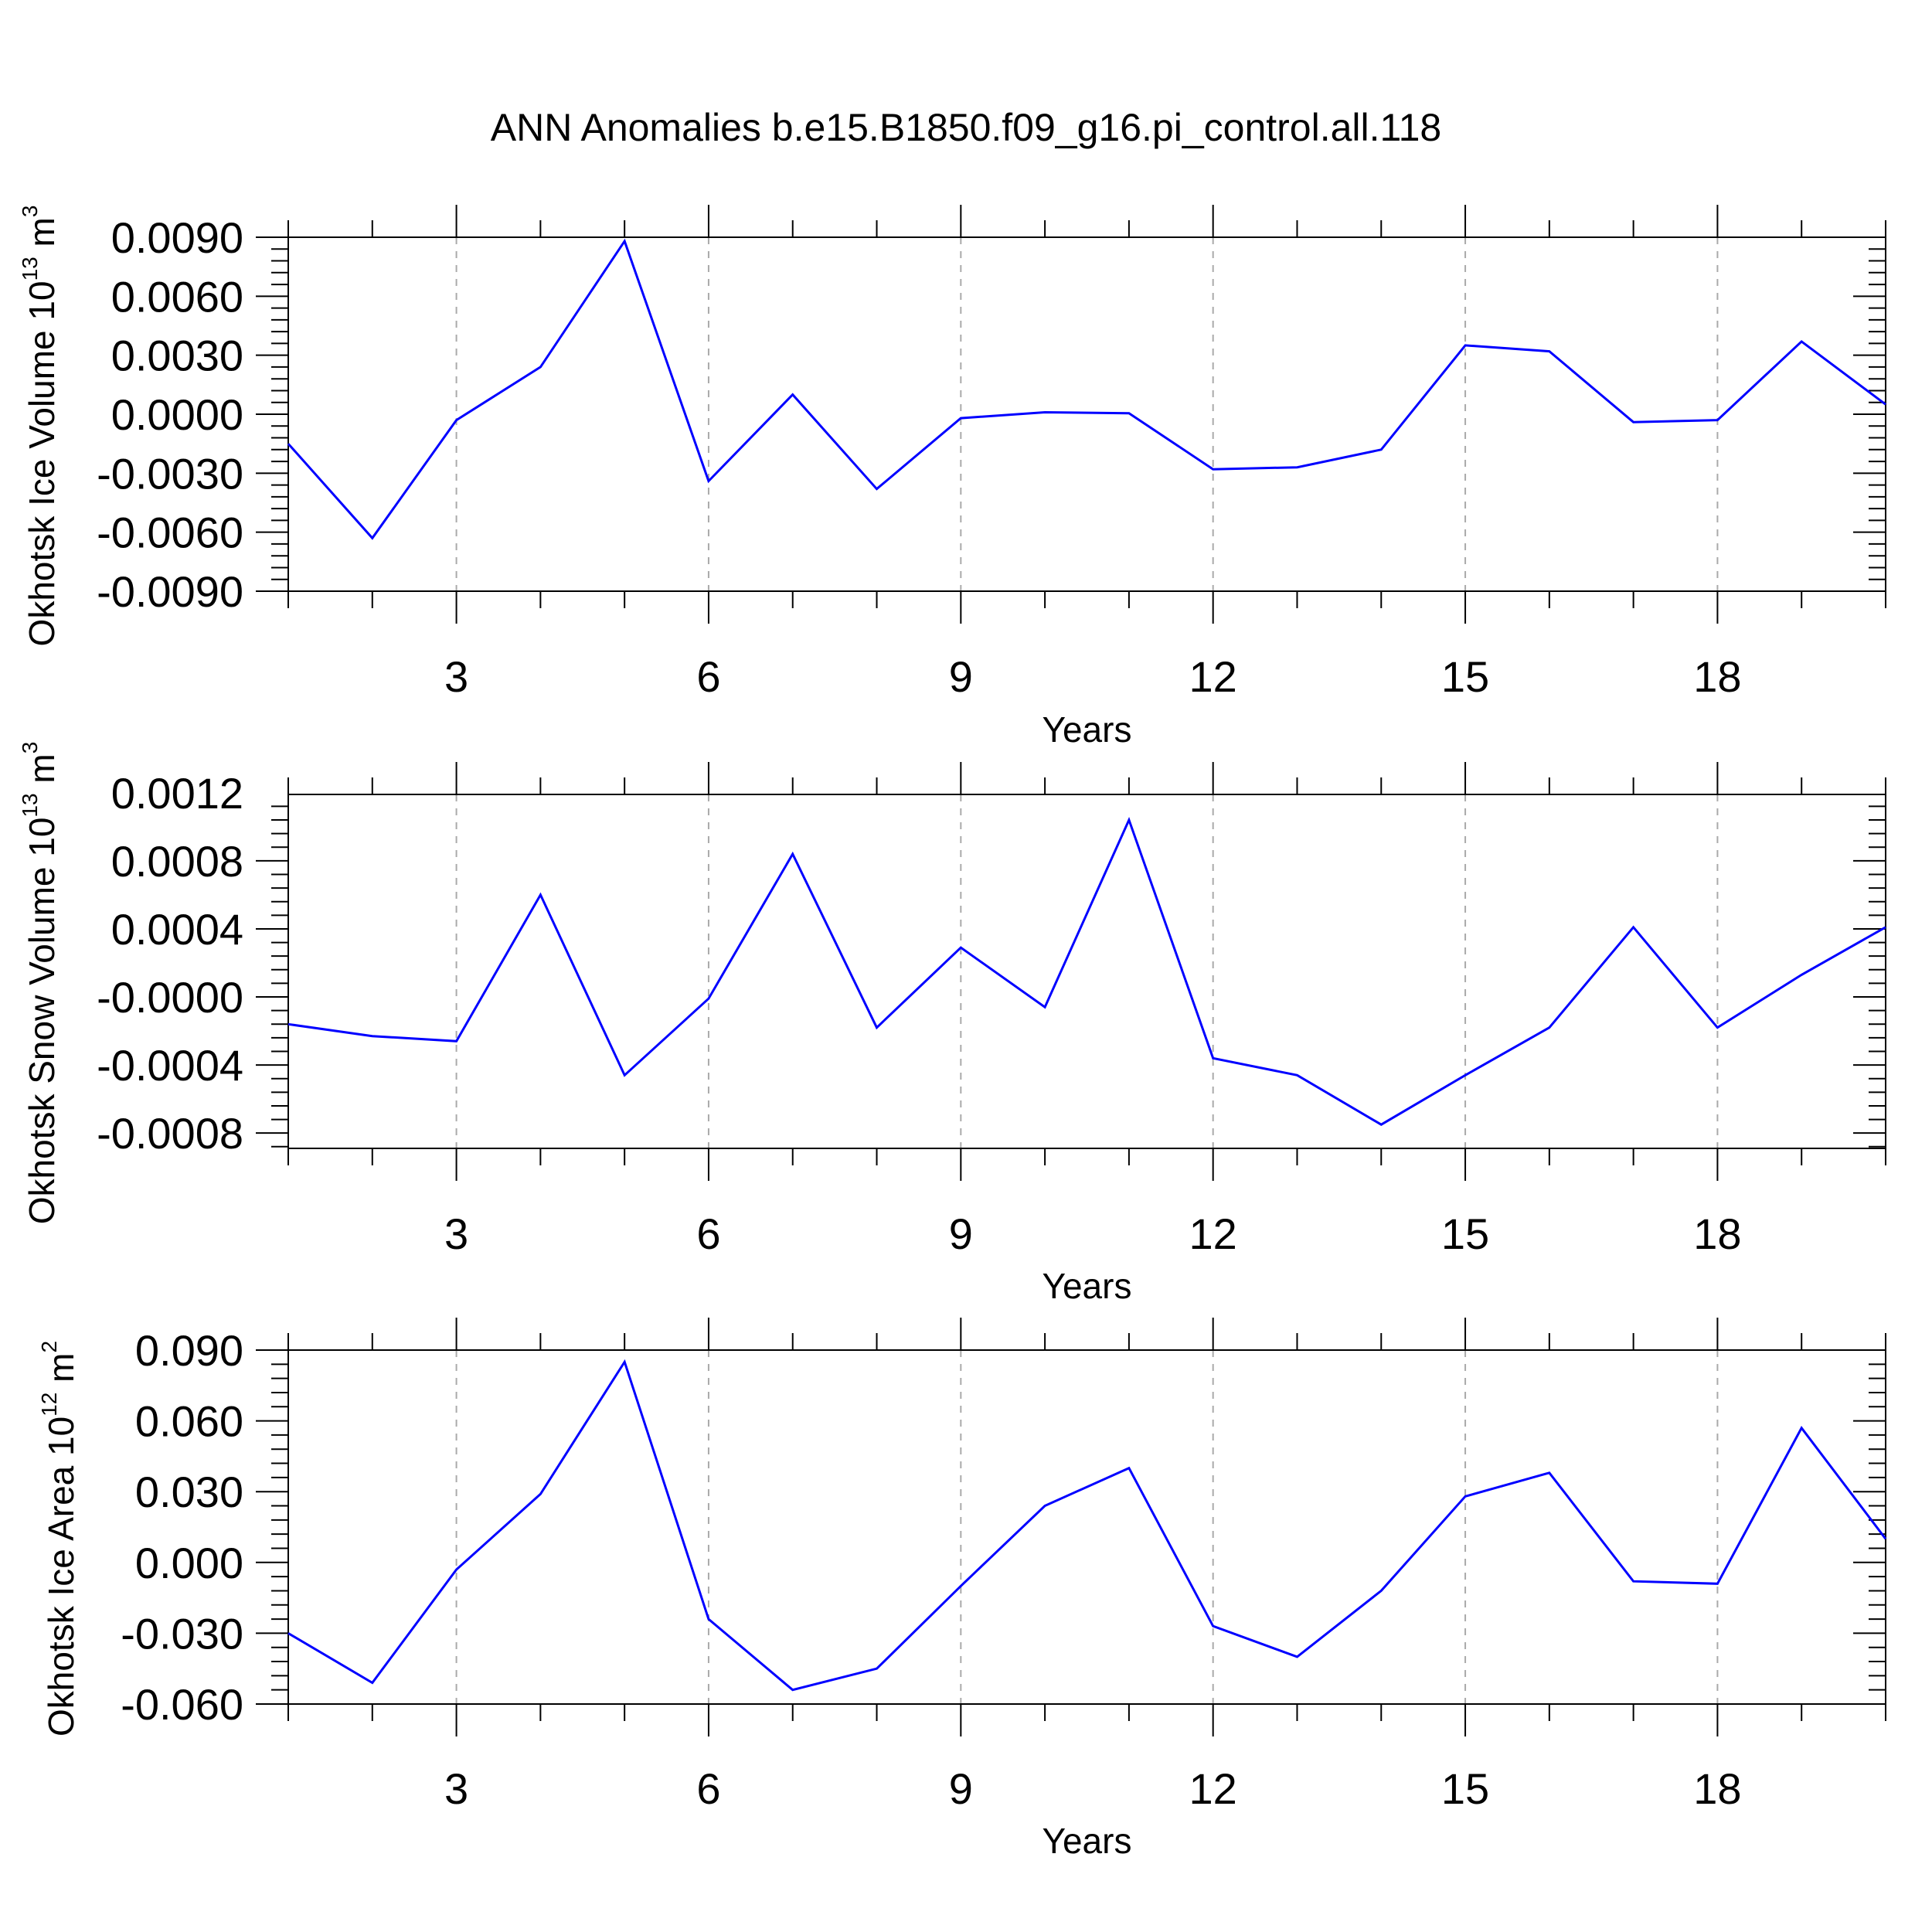 This screenshot has height=1932, width=1932. Describe the element at coordinates (177, 862) in the screenshot. I see `y-tick-label: 0.0008` at that location.